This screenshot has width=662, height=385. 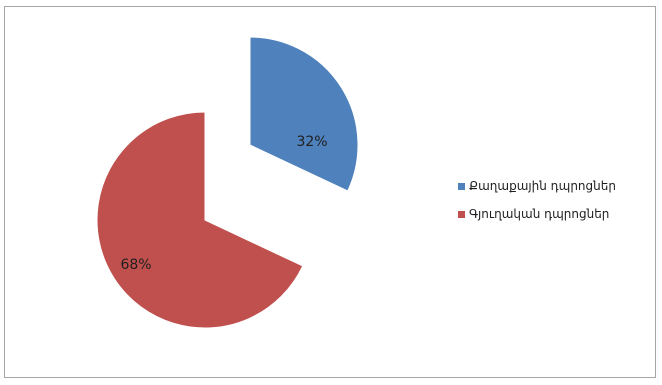 I want to click on legend-label-rural: Գյուղական դպրոցներ, so click(x=539, y=214).